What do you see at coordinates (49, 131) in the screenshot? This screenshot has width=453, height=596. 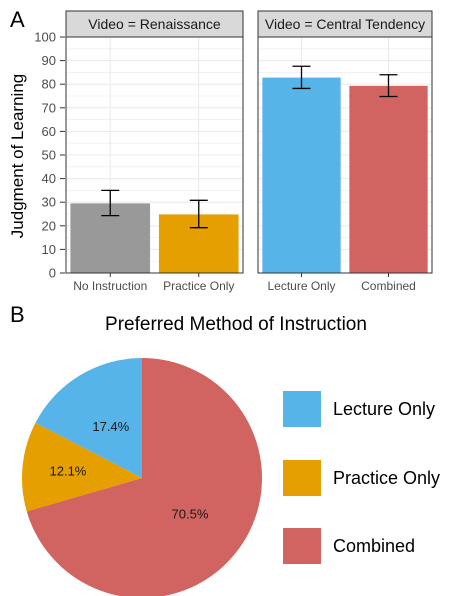 I see `y-tick-label: 60` at bounding box center [49, 131].